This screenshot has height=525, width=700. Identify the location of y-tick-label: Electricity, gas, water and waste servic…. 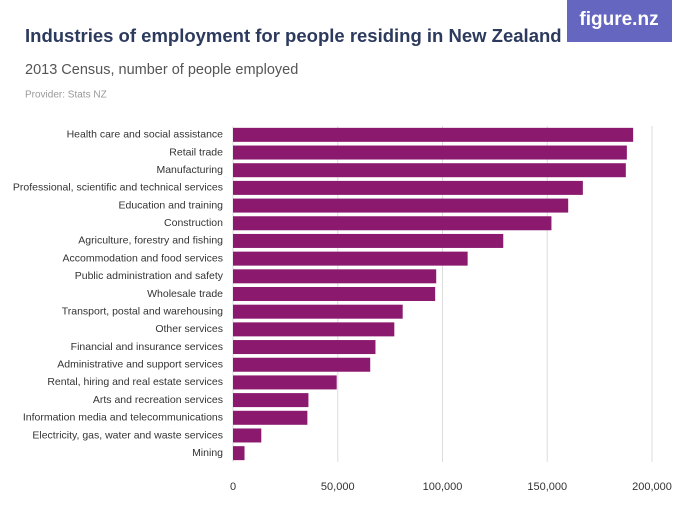
(127, 435).